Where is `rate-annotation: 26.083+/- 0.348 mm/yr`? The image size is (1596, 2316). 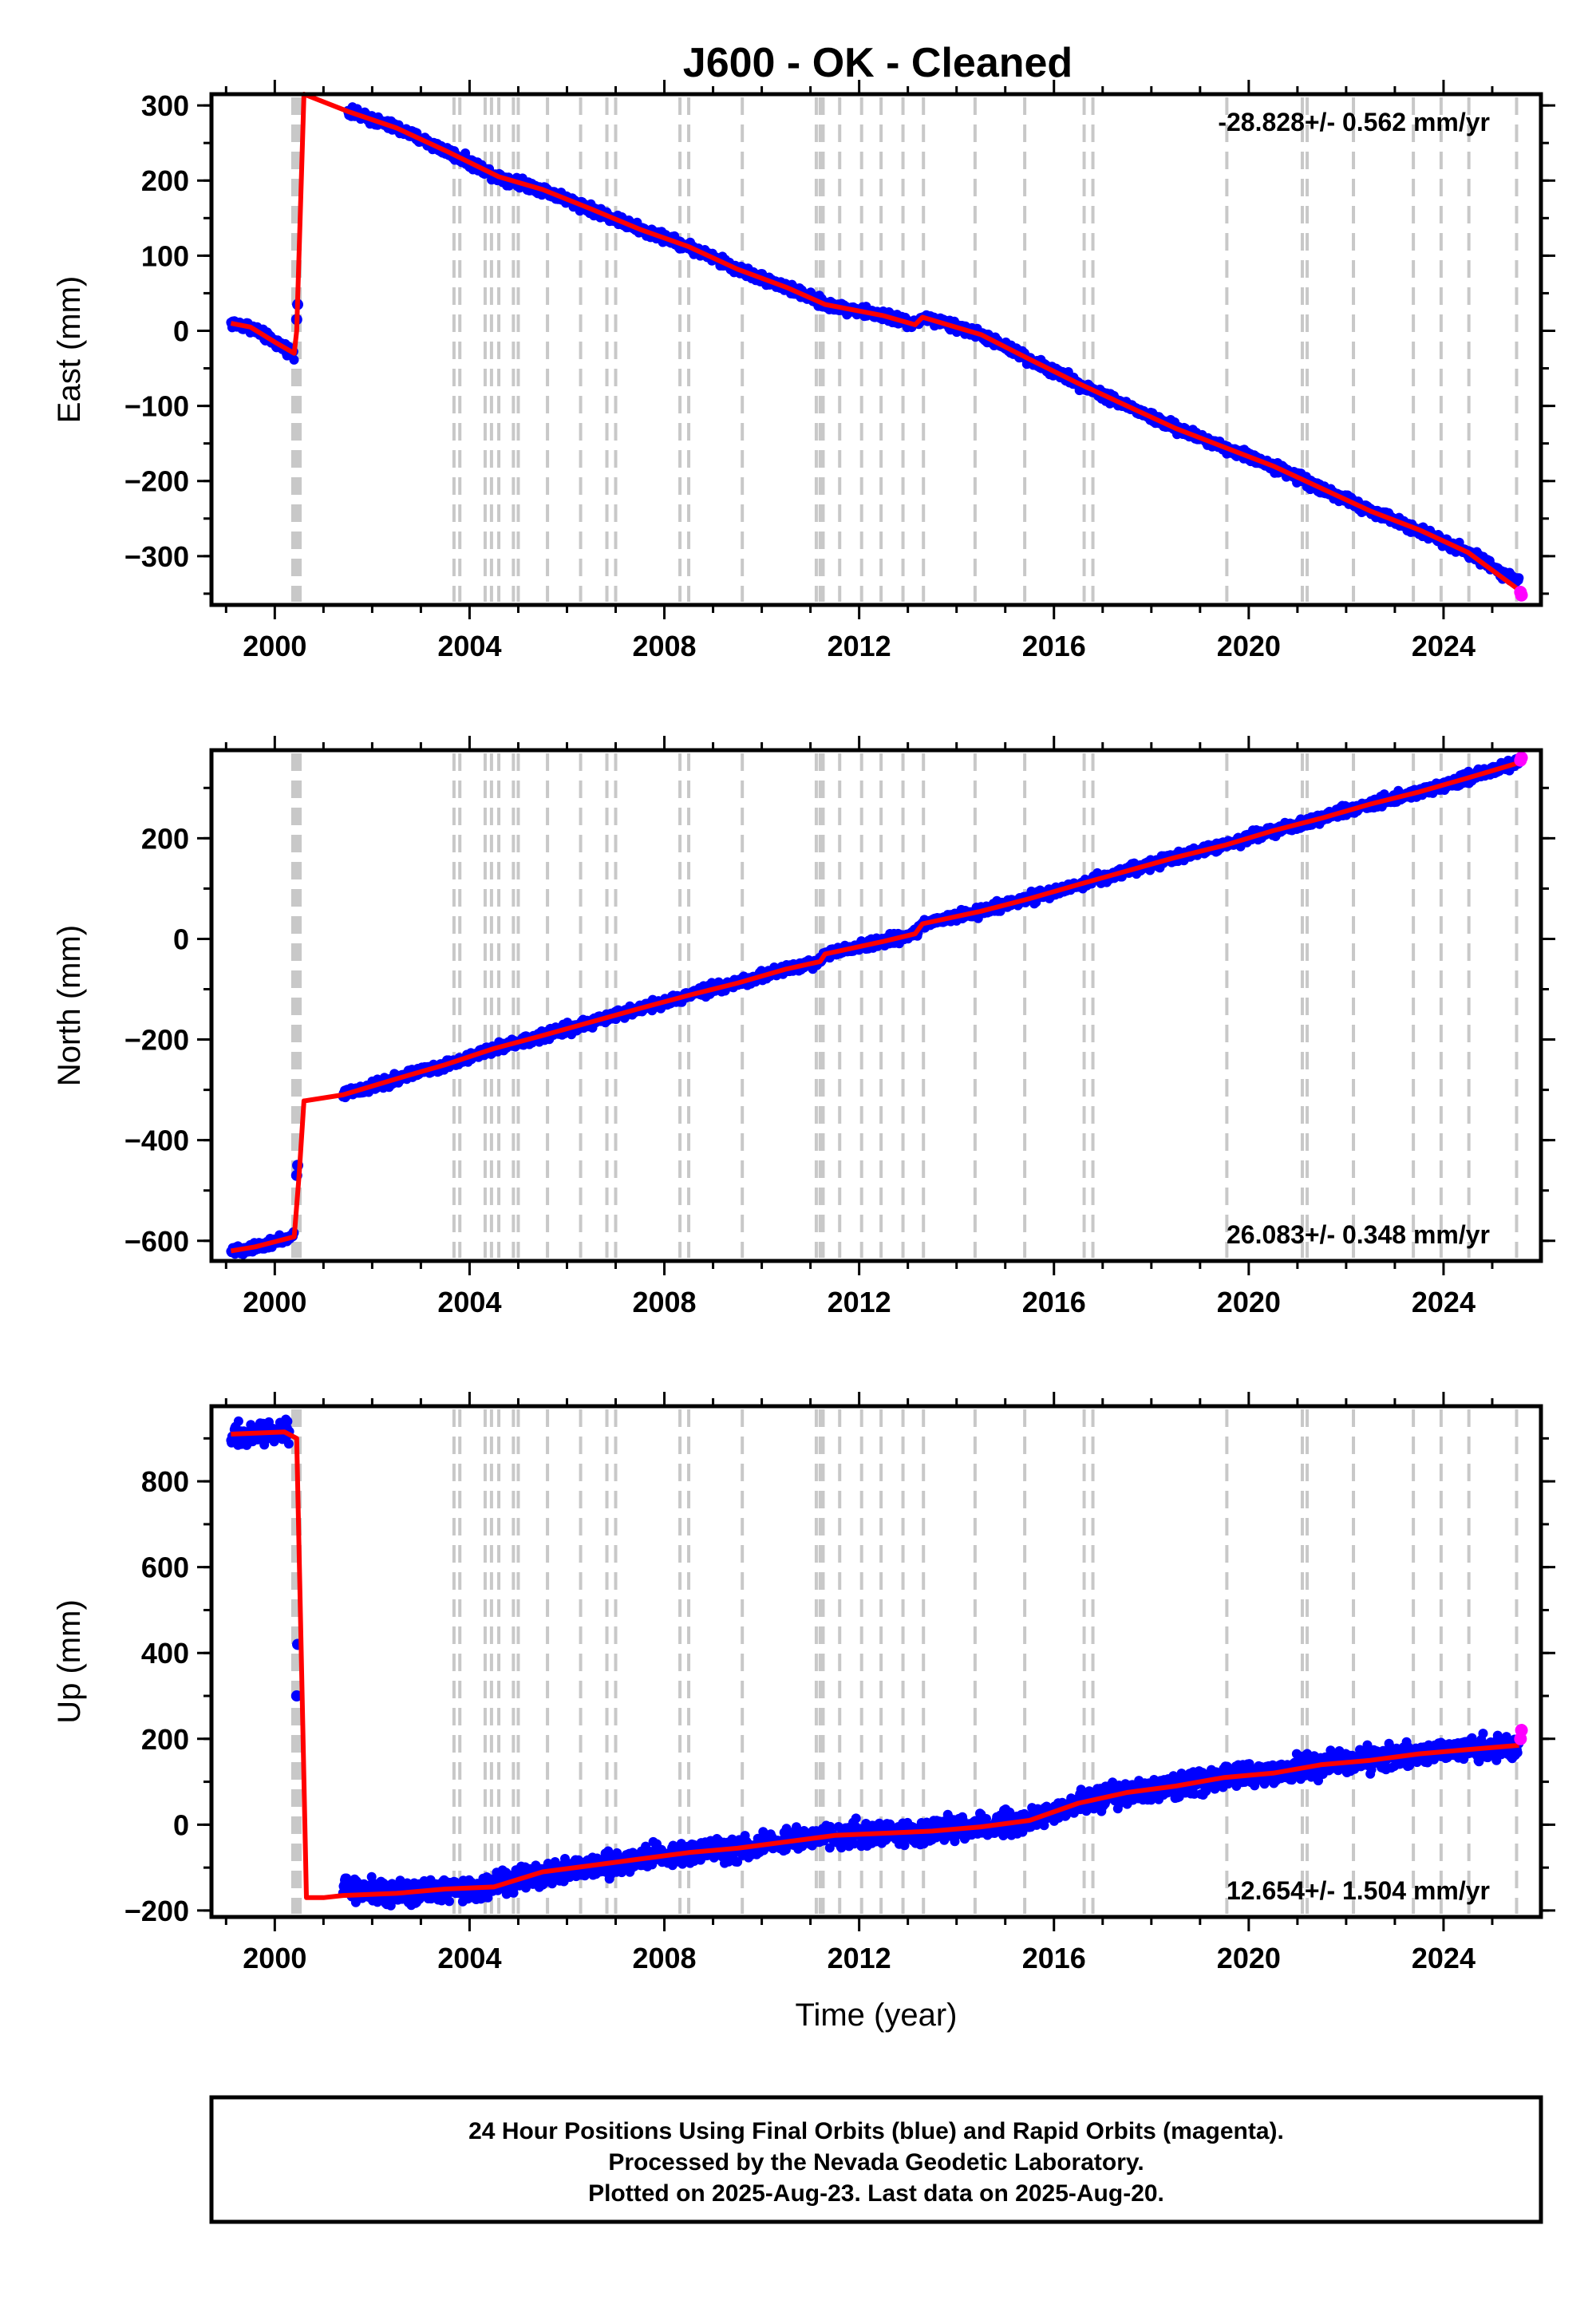
rate-annotation: 26.083+/- 0.348 mm/yr is located at coordinates (1358, 1234).